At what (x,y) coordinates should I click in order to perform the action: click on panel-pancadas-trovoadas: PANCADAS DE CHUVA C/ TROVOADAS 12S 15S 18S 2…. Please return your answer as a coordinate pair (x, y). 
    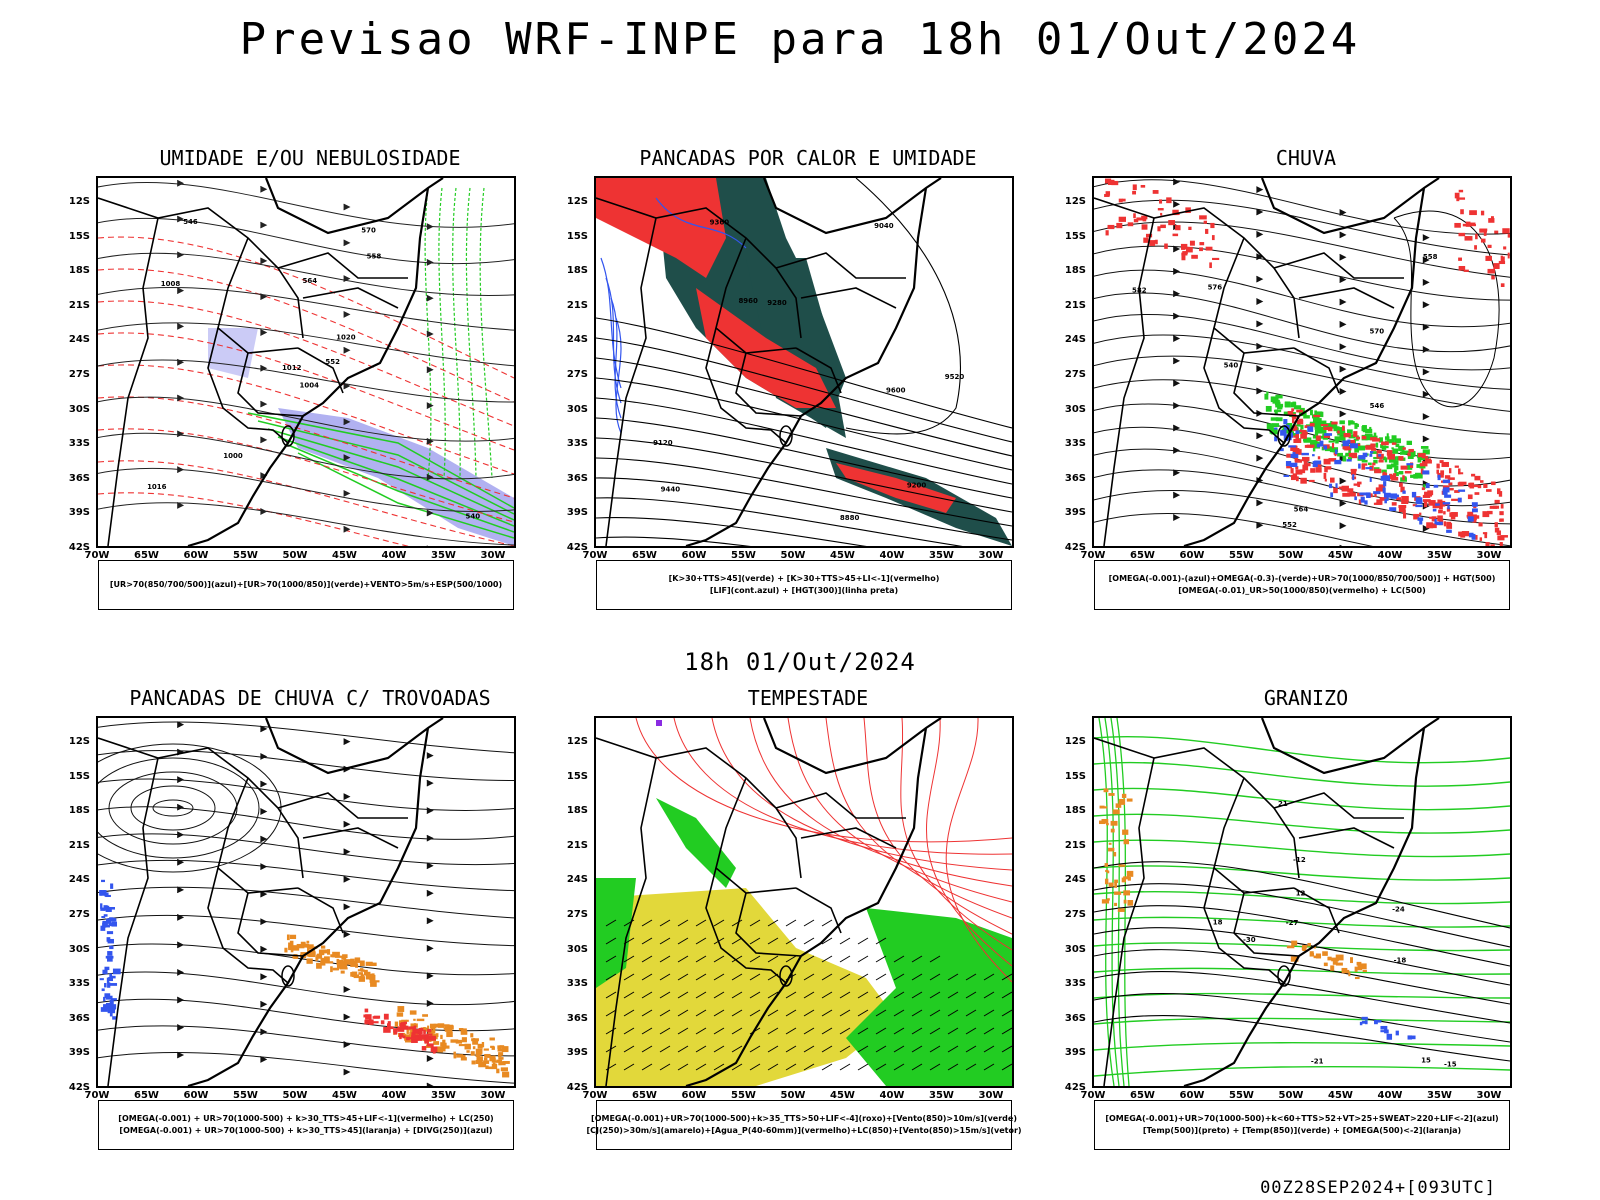
    Looking at the image, I should click on (304, 926).